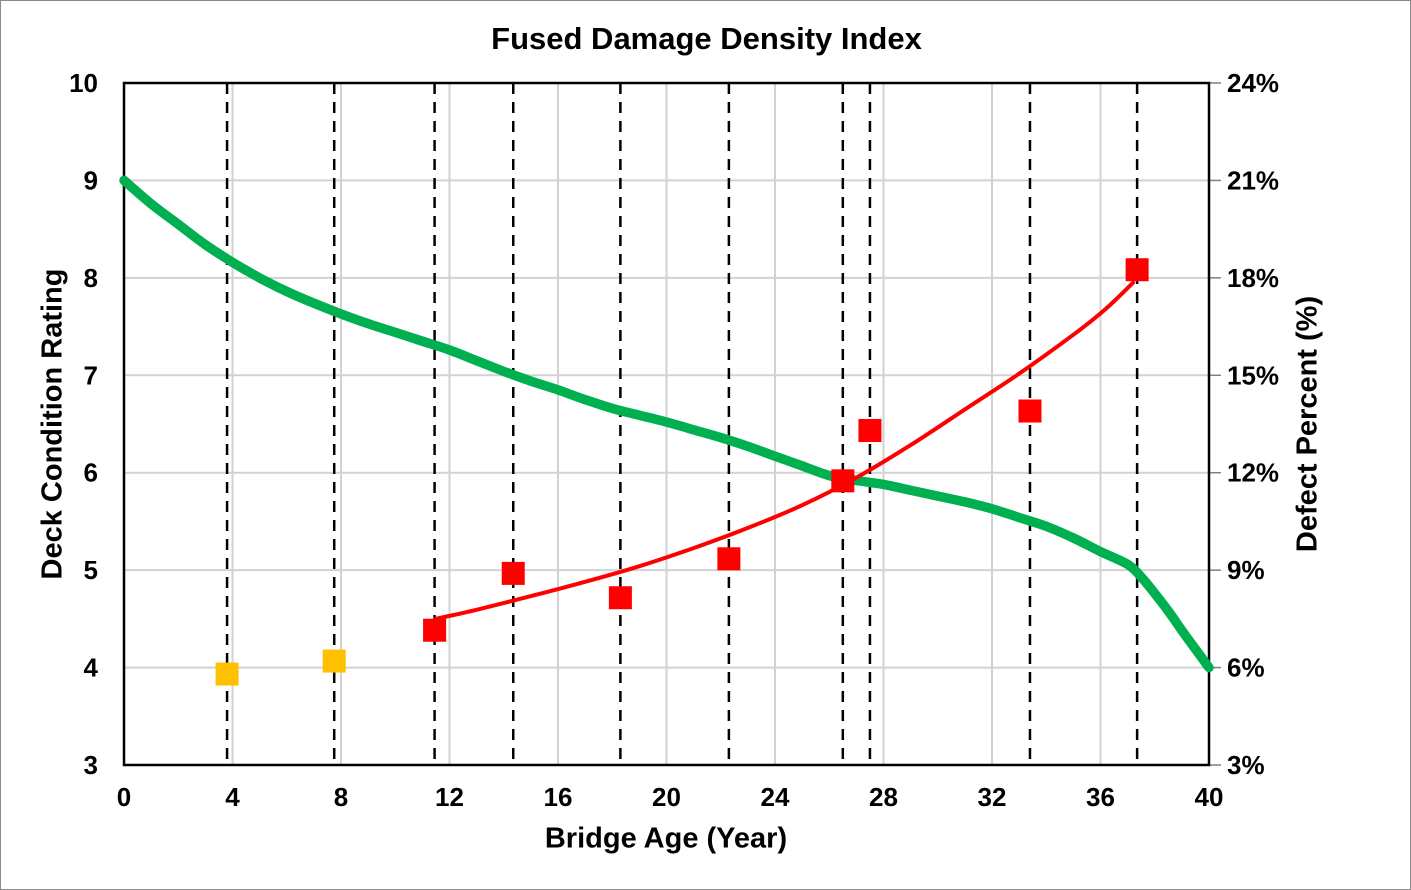  Describe the element at coordinates (1253, 83) in the screenshot. I see `right-tick-label: 24%` at that location.